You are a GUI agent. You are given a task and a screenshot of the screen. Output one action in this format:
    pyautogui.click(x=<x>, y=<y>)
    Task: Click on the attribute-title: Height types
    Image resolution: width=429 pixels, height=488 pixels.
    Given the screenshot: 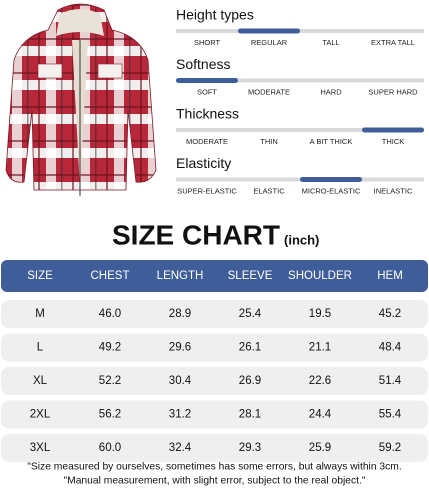 What is the action you would take?
    pyautogui.click(x=215, y=15)
    